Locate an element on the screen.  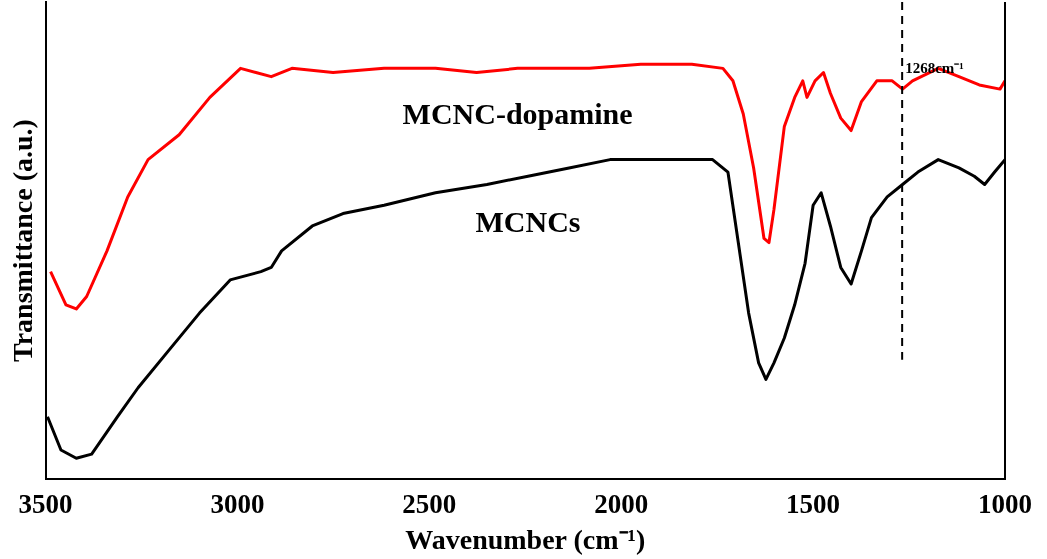
series-label: MCNCs is located at coordinates (528, 221).